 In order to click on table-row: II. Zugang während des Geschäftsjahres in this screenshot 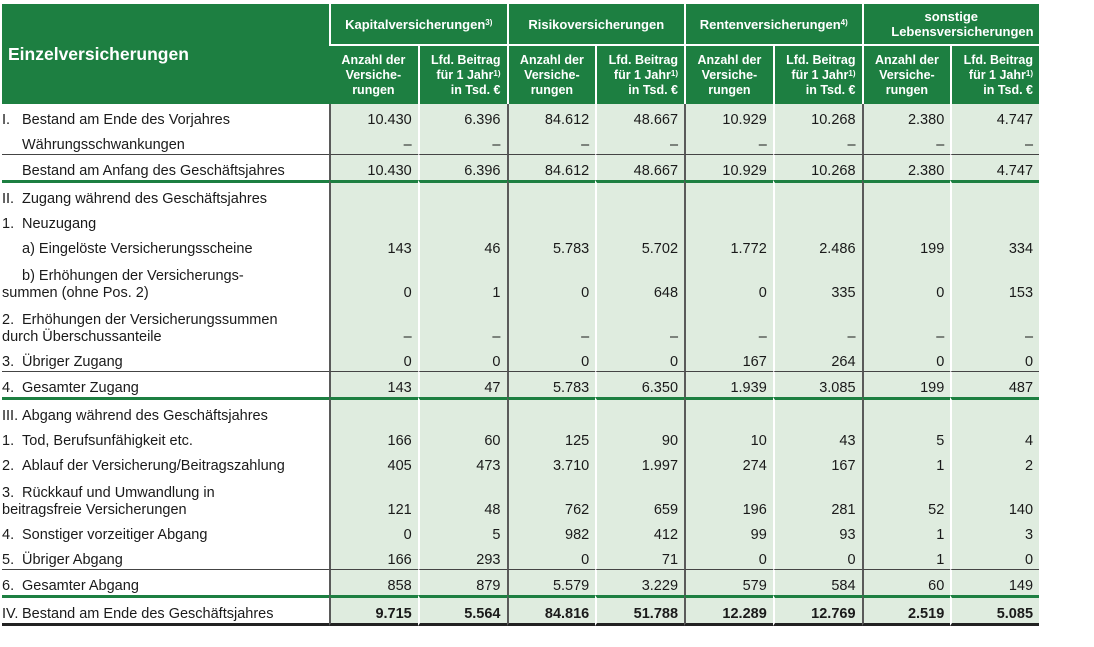, I will do `click(521, 194)`.